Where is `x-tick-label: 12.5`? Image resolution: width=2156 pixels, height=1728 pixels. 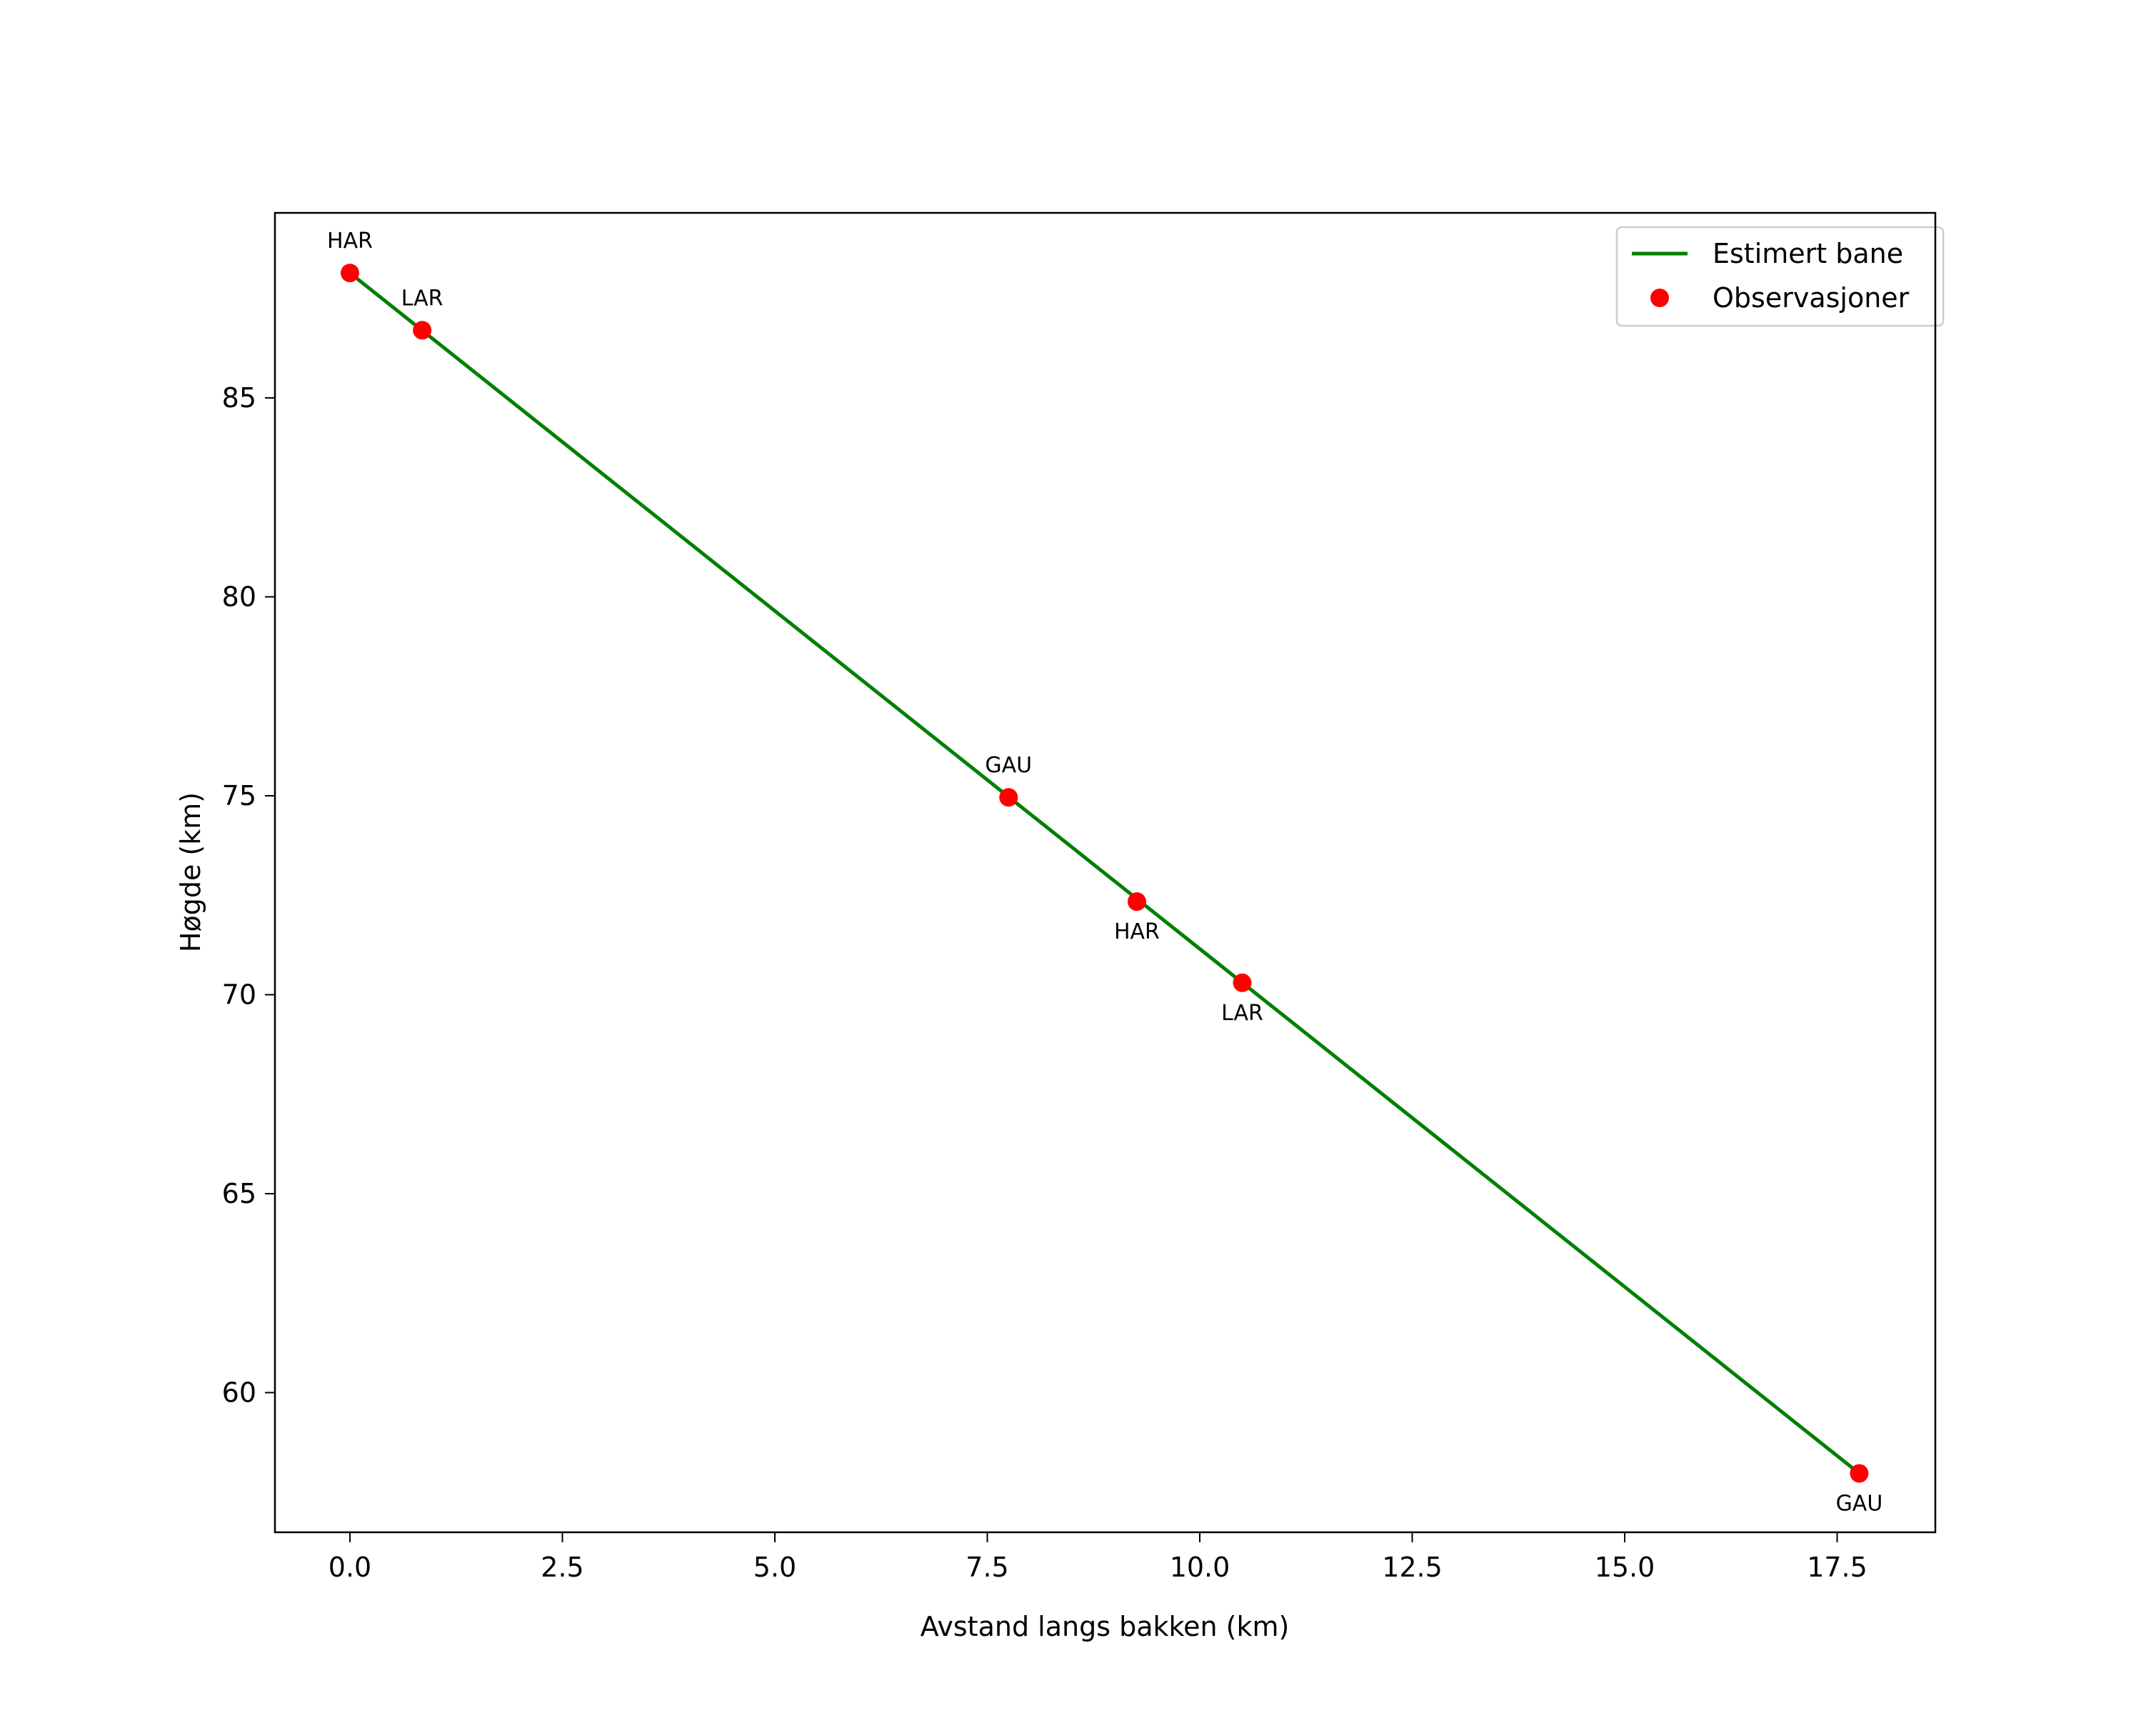 x-tick-label: 12.5 is located at coordinates (1412, 1568).